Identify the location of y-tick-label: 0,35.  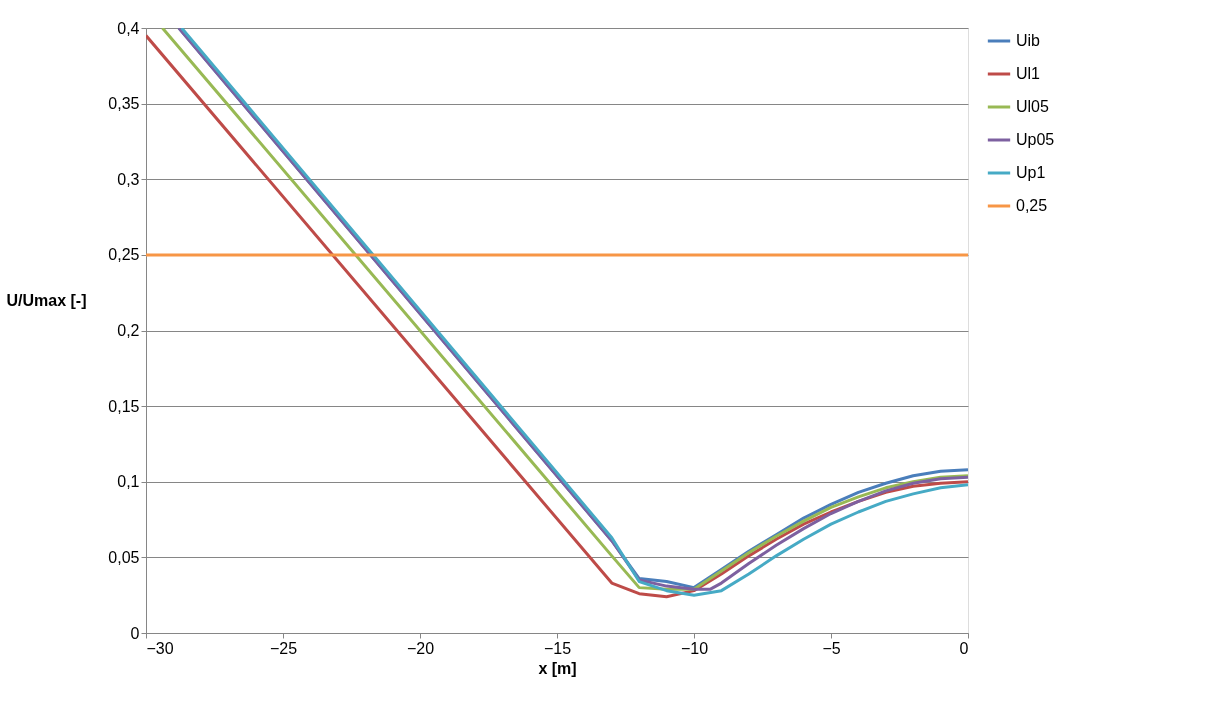
(124, 104).